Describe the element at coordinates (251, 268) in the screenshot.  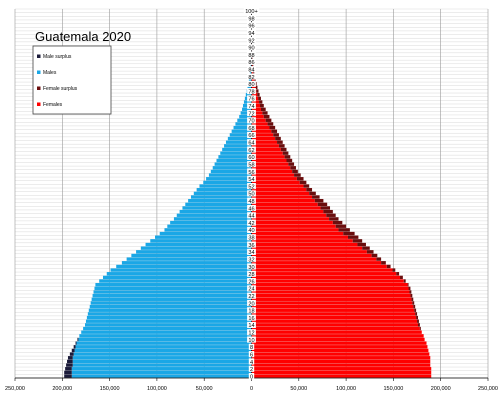
I see `age-label: 30` at that location.